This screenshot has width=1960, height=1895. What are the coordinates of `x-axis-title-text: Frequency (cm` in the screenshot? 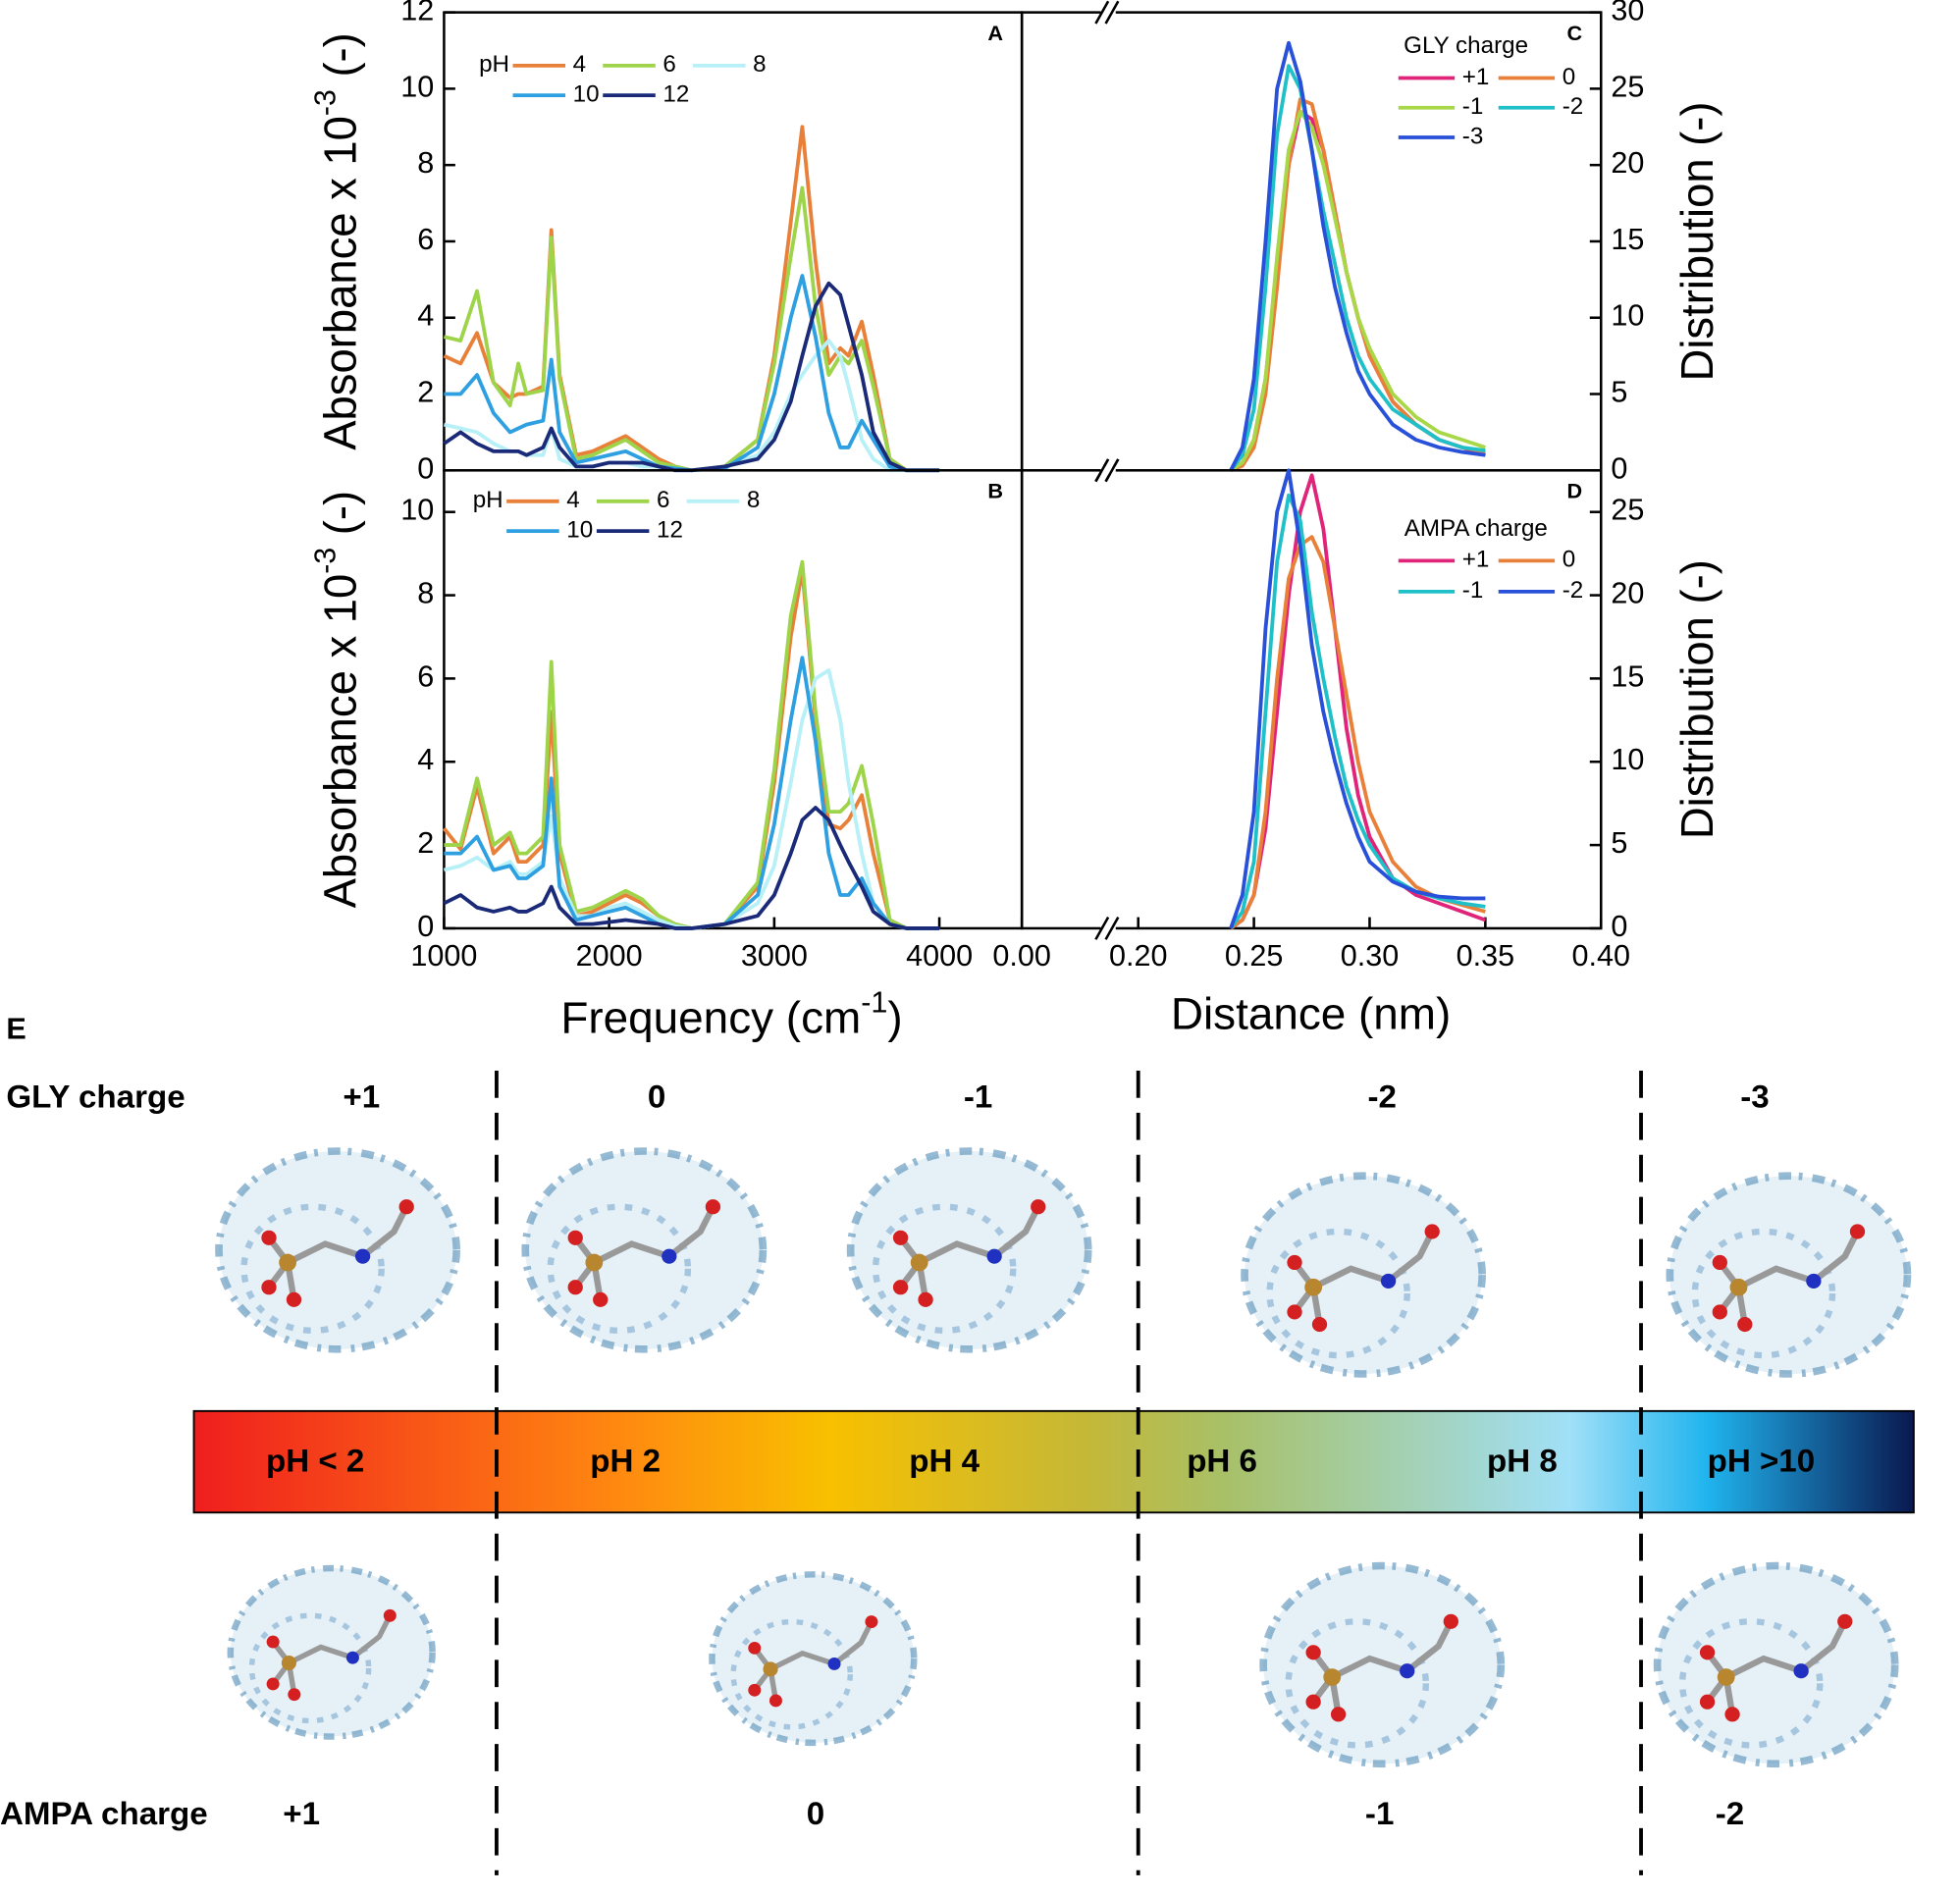 It's located at (710, 1018).